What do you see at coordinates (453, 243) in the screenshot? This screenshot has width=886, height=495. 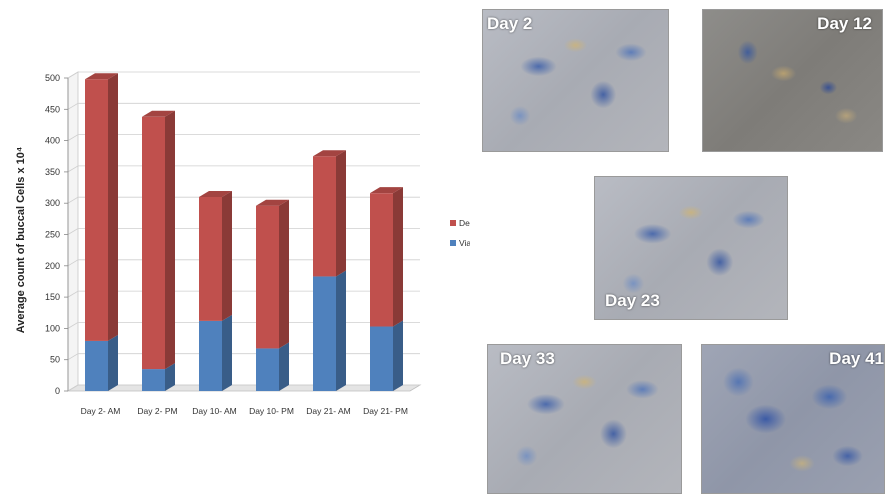 I see `legend-swatch-viable` at bounding box center [453, 243].